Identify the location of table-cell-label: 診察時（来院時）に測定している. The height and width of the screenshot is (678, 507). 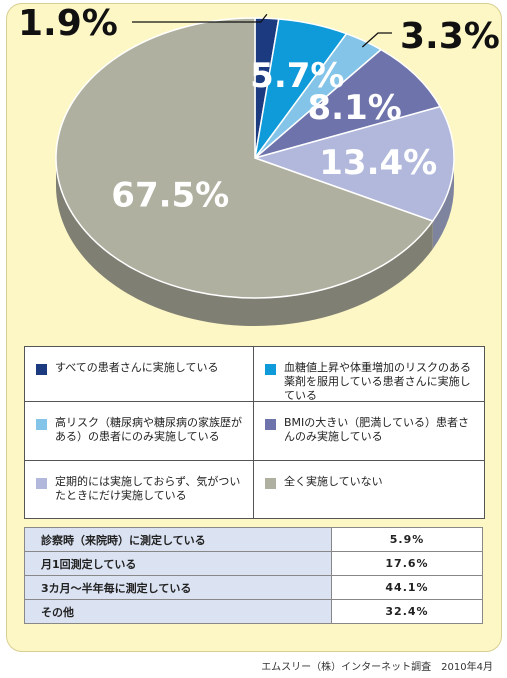
(178, 539).